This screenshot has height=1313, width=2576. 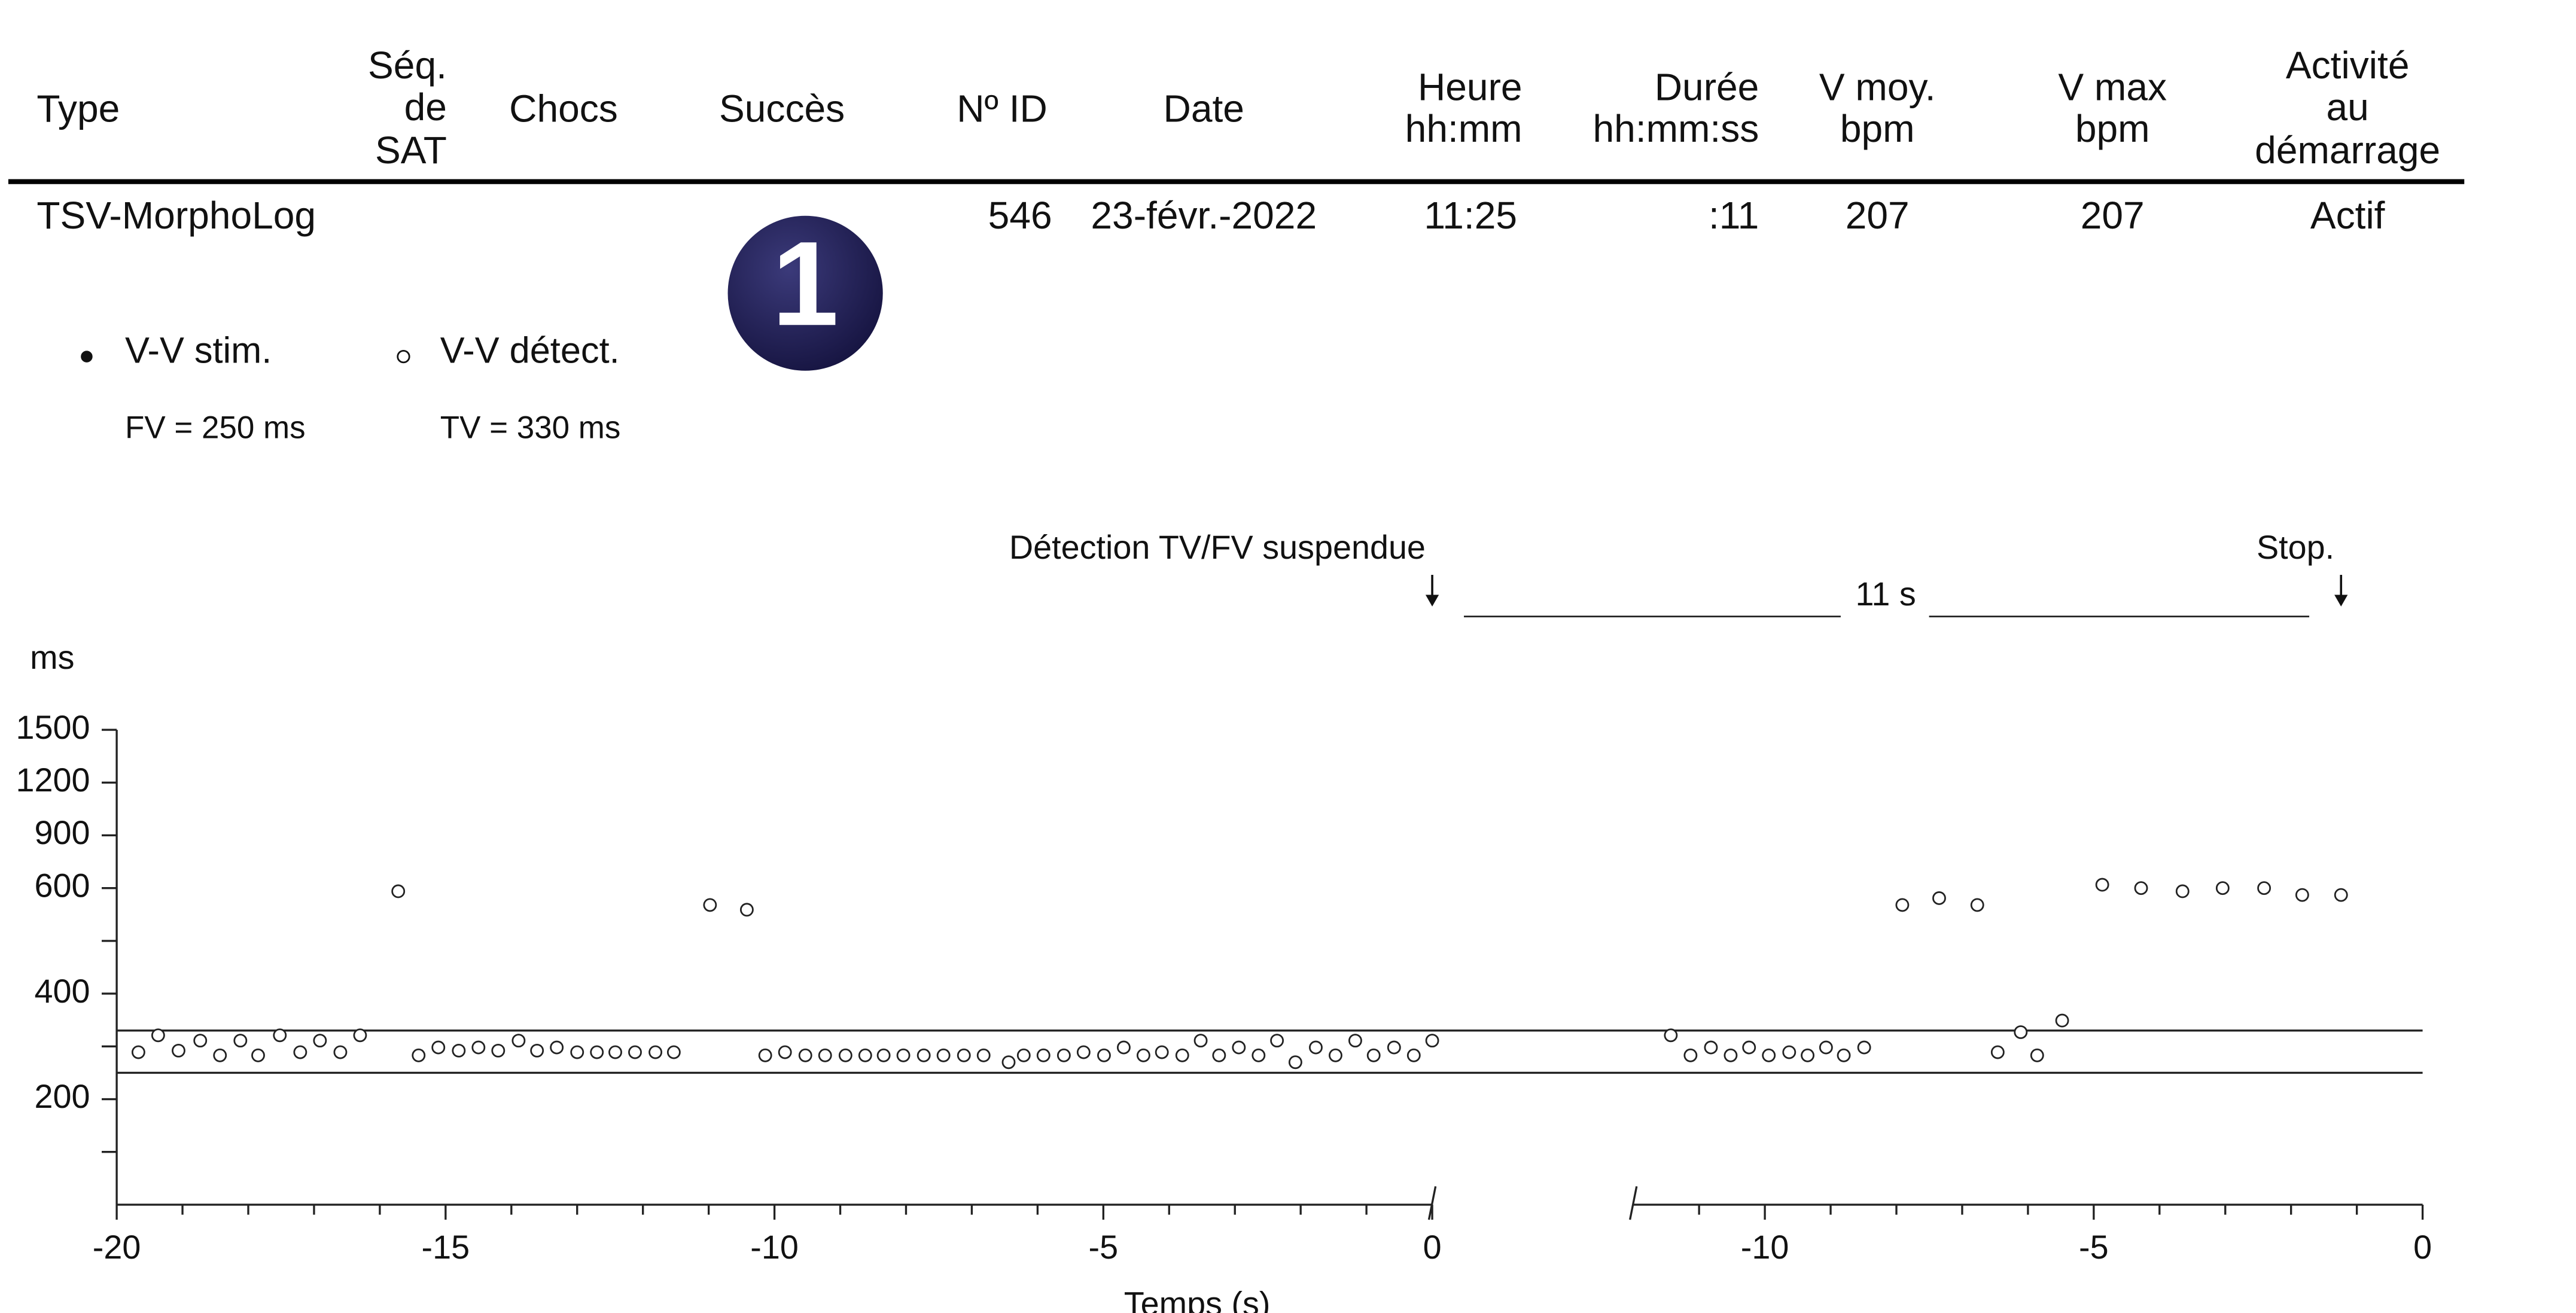 What do you see at coordinates (1676, 128) in the screenshot?
I see `column-header: hh:mm:ss` at bounding box center [1676, 128].